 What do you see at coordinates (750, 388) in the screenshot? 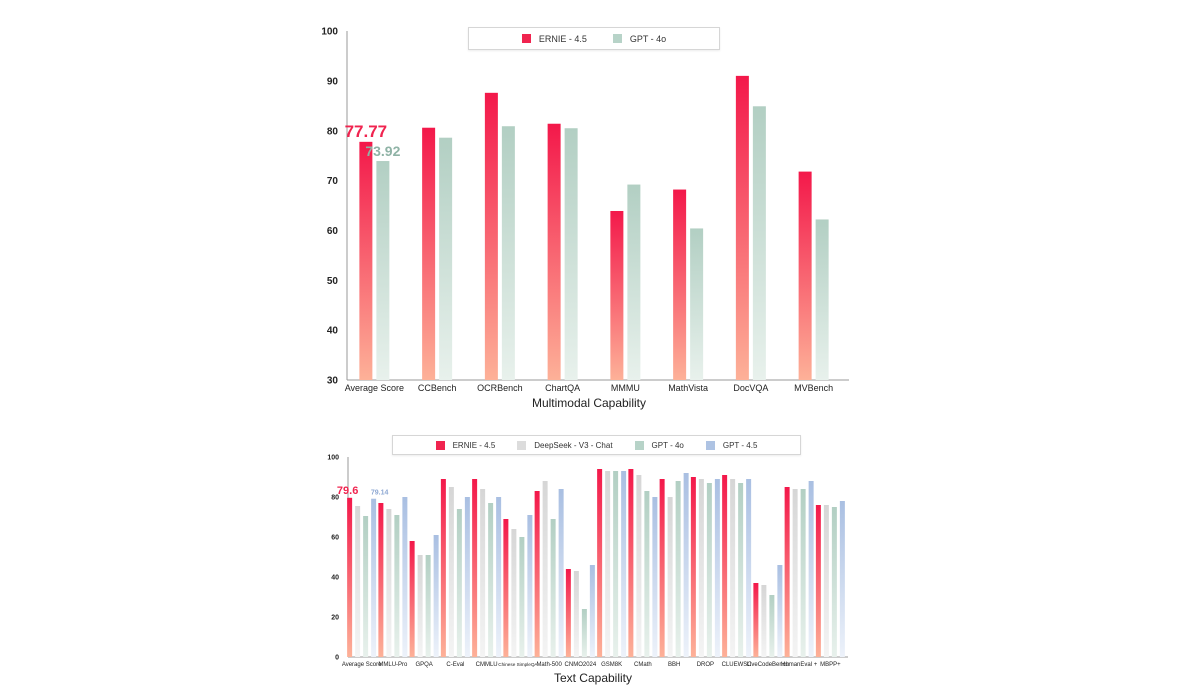
I see `x-tick-label: DocVQA` at bounding box center [750, 388].